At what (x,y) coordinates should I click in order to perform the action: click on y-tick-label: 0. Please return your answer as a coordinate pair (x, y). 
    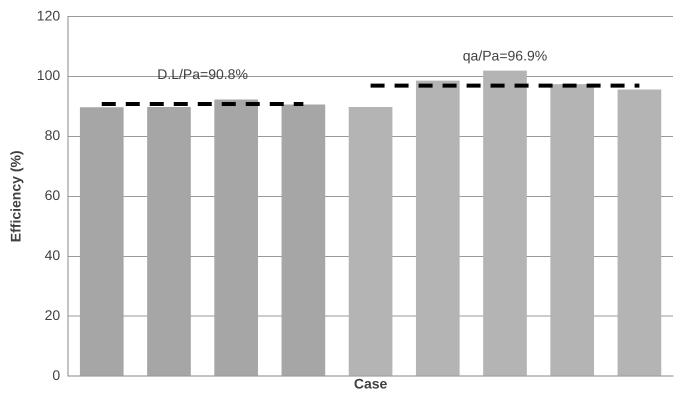
    Looking at the image, I should click on (56, 375).